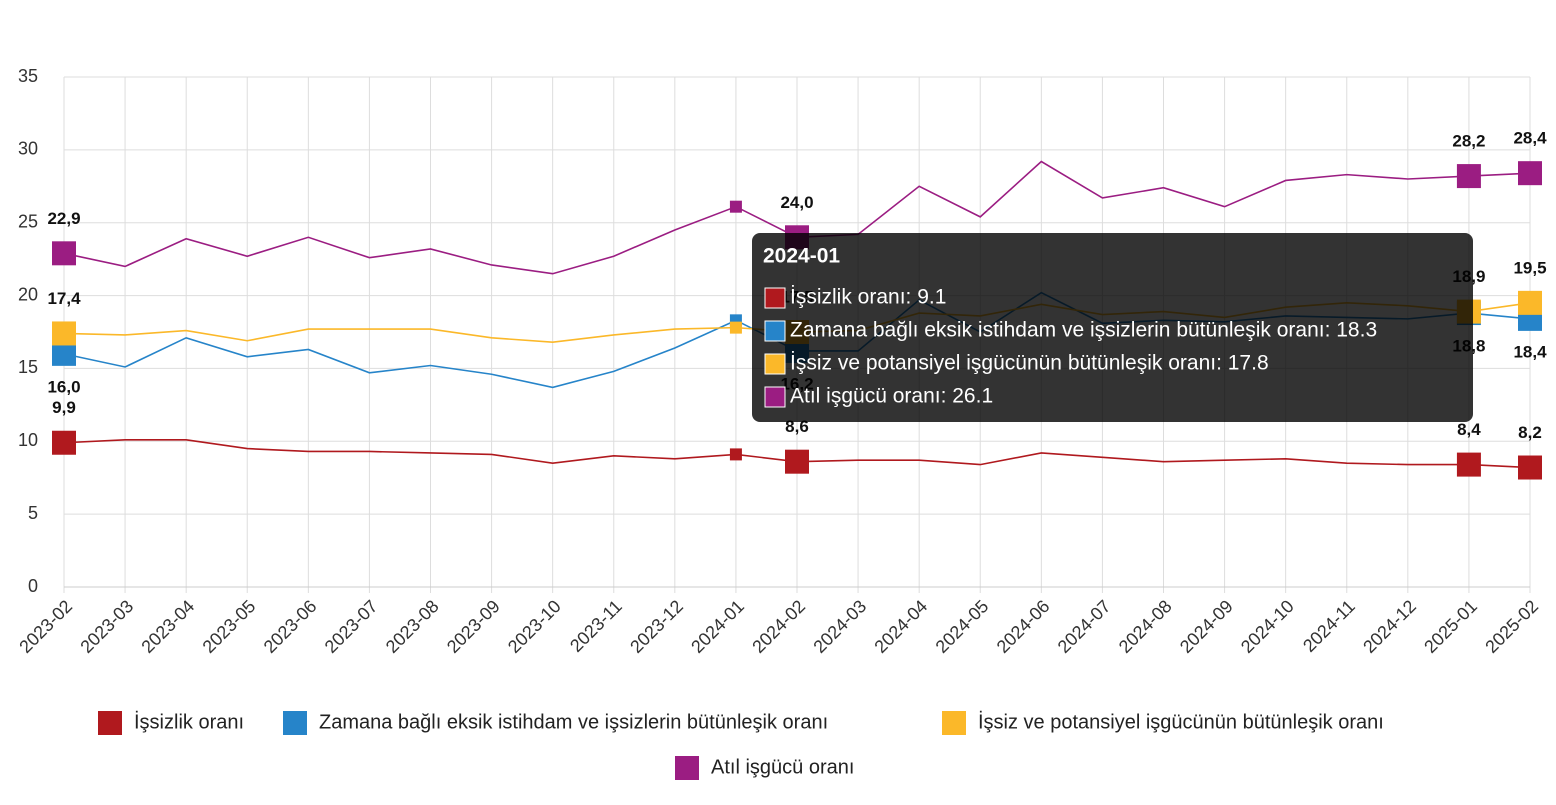  What do you see at coordinates (1468, 141) in the screenshot?
I see `value-label: 28,2` at bounding box center [1468, 141].